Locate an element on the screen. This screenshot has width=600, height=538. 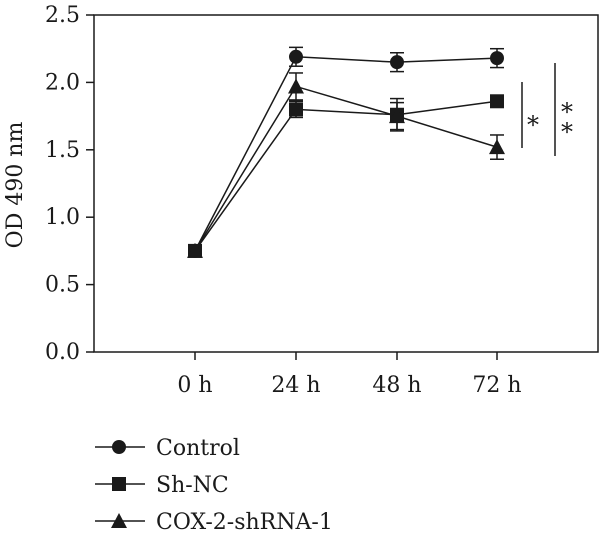
series-line is located at coordinates (346, 176).